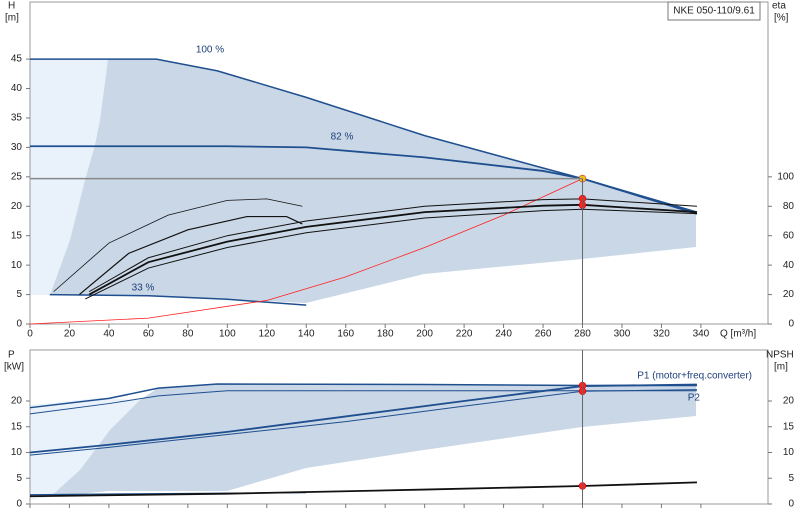 The height and width of the screenshot is (520, 800). I want to click on chart-title: NKE 050-110/9.61, so click(714, 11).